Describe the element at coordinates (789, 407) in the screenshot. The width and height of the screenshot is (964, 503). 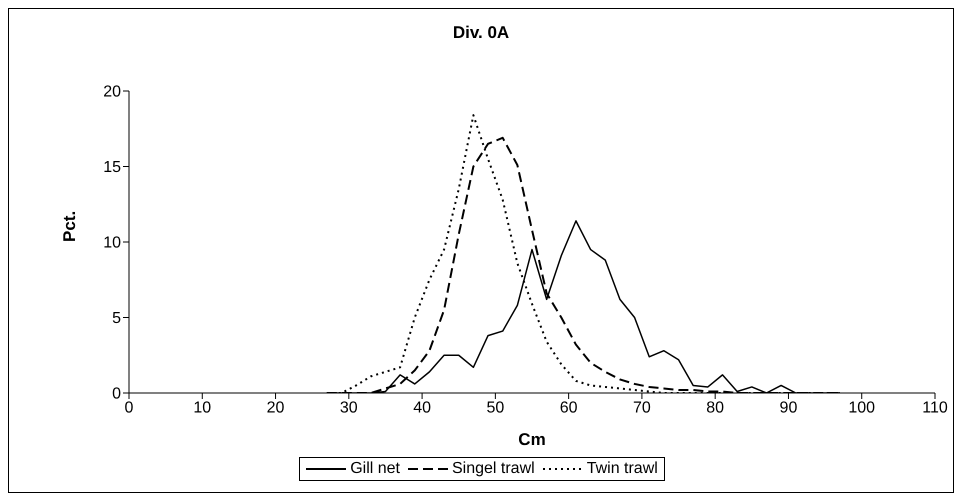
I see `x-tick-label: 90` at that location.